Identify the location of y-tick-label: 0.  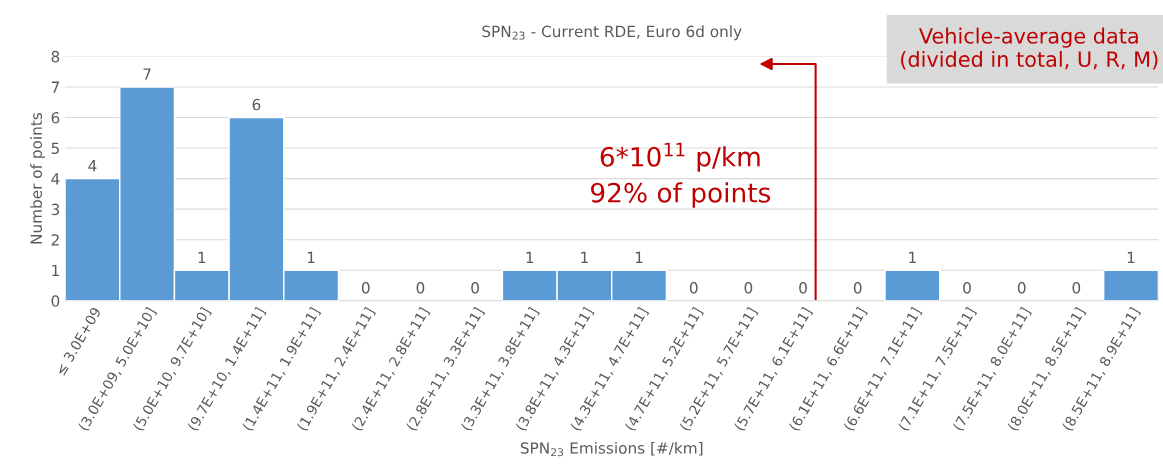
(55, 301).